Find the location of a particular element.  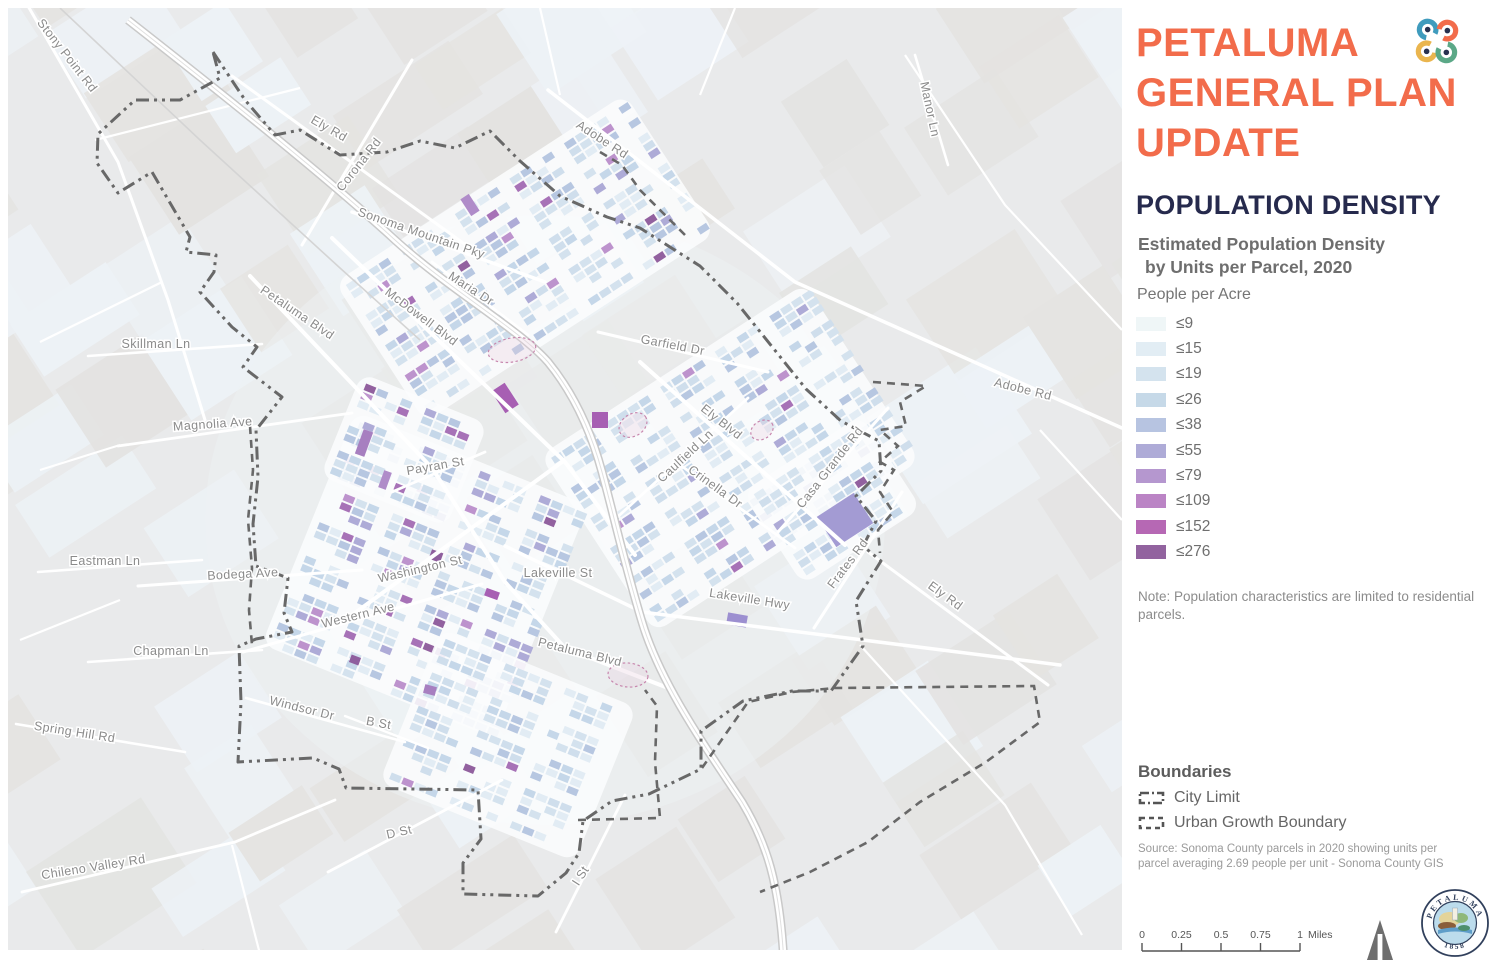

legend-label: ≤109 is located at coordinates (1193, 501).